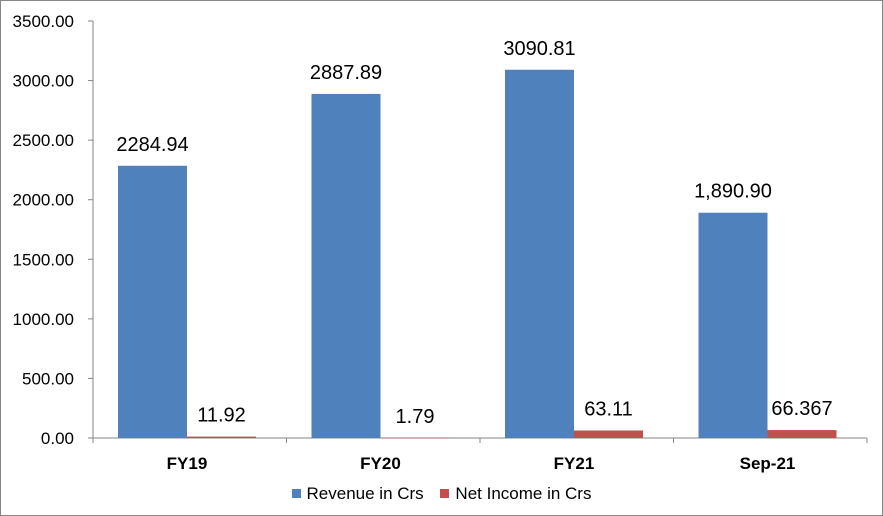 The height and width of the screenshot is (516, 883). What do you see at coordinates (152, 145) in the screenshot?
I see `revenue-data-label: 2284.94` at bounding box center [152, 145].